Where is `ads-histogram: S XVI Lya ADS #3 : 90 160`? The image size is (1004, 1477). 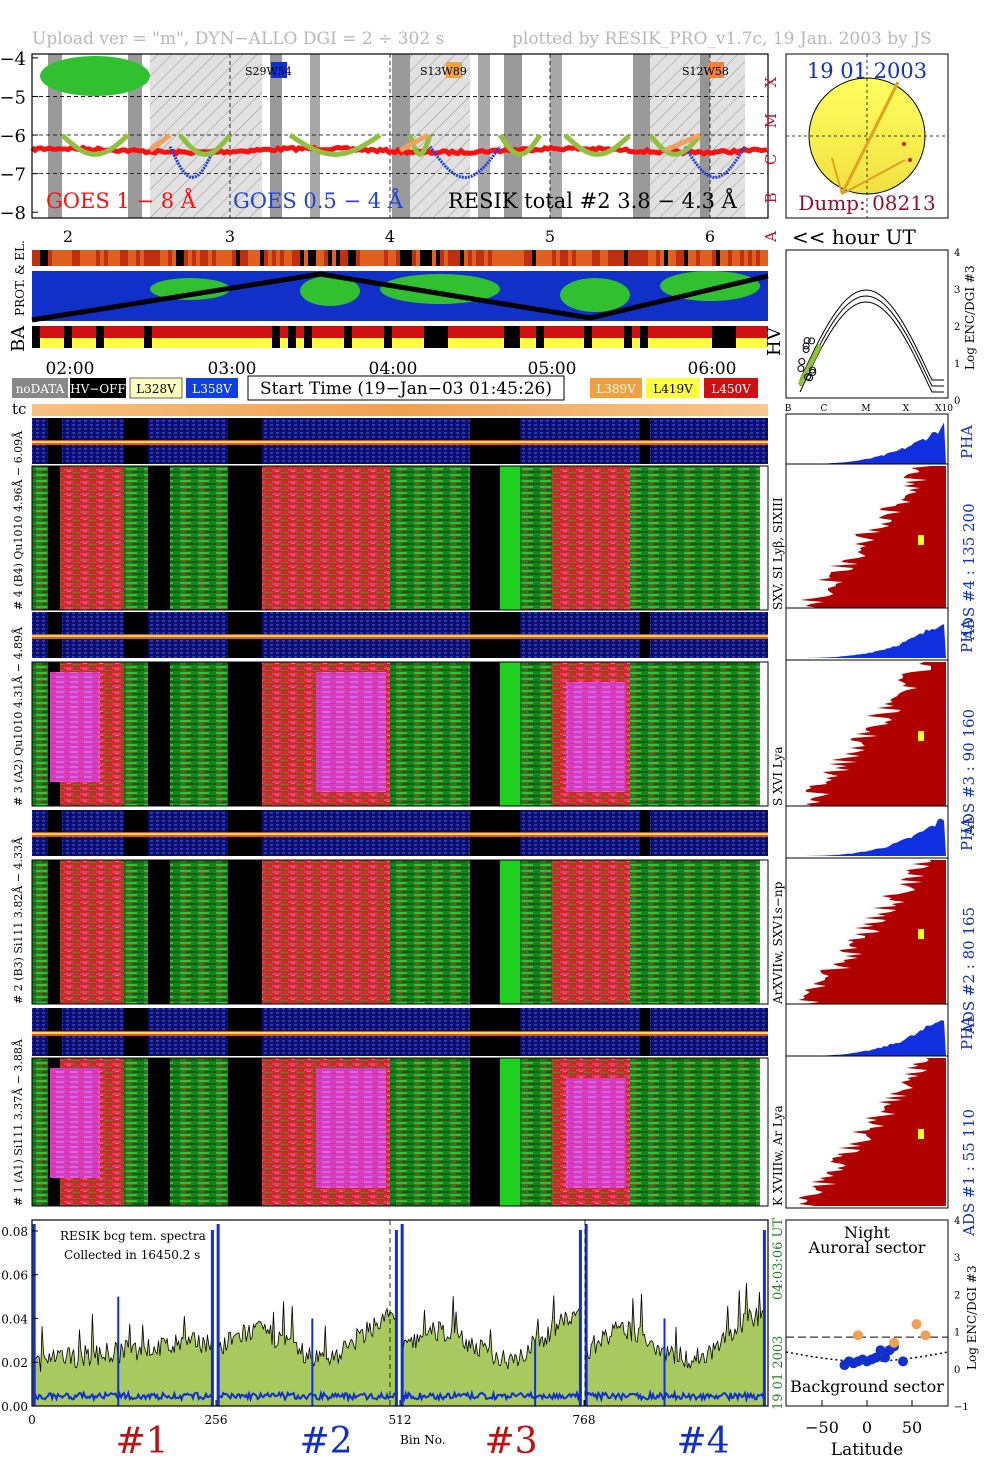
ads-histogram: S XVI Lya ADS #3 : 90 160 is located at coordinates (874, 748).